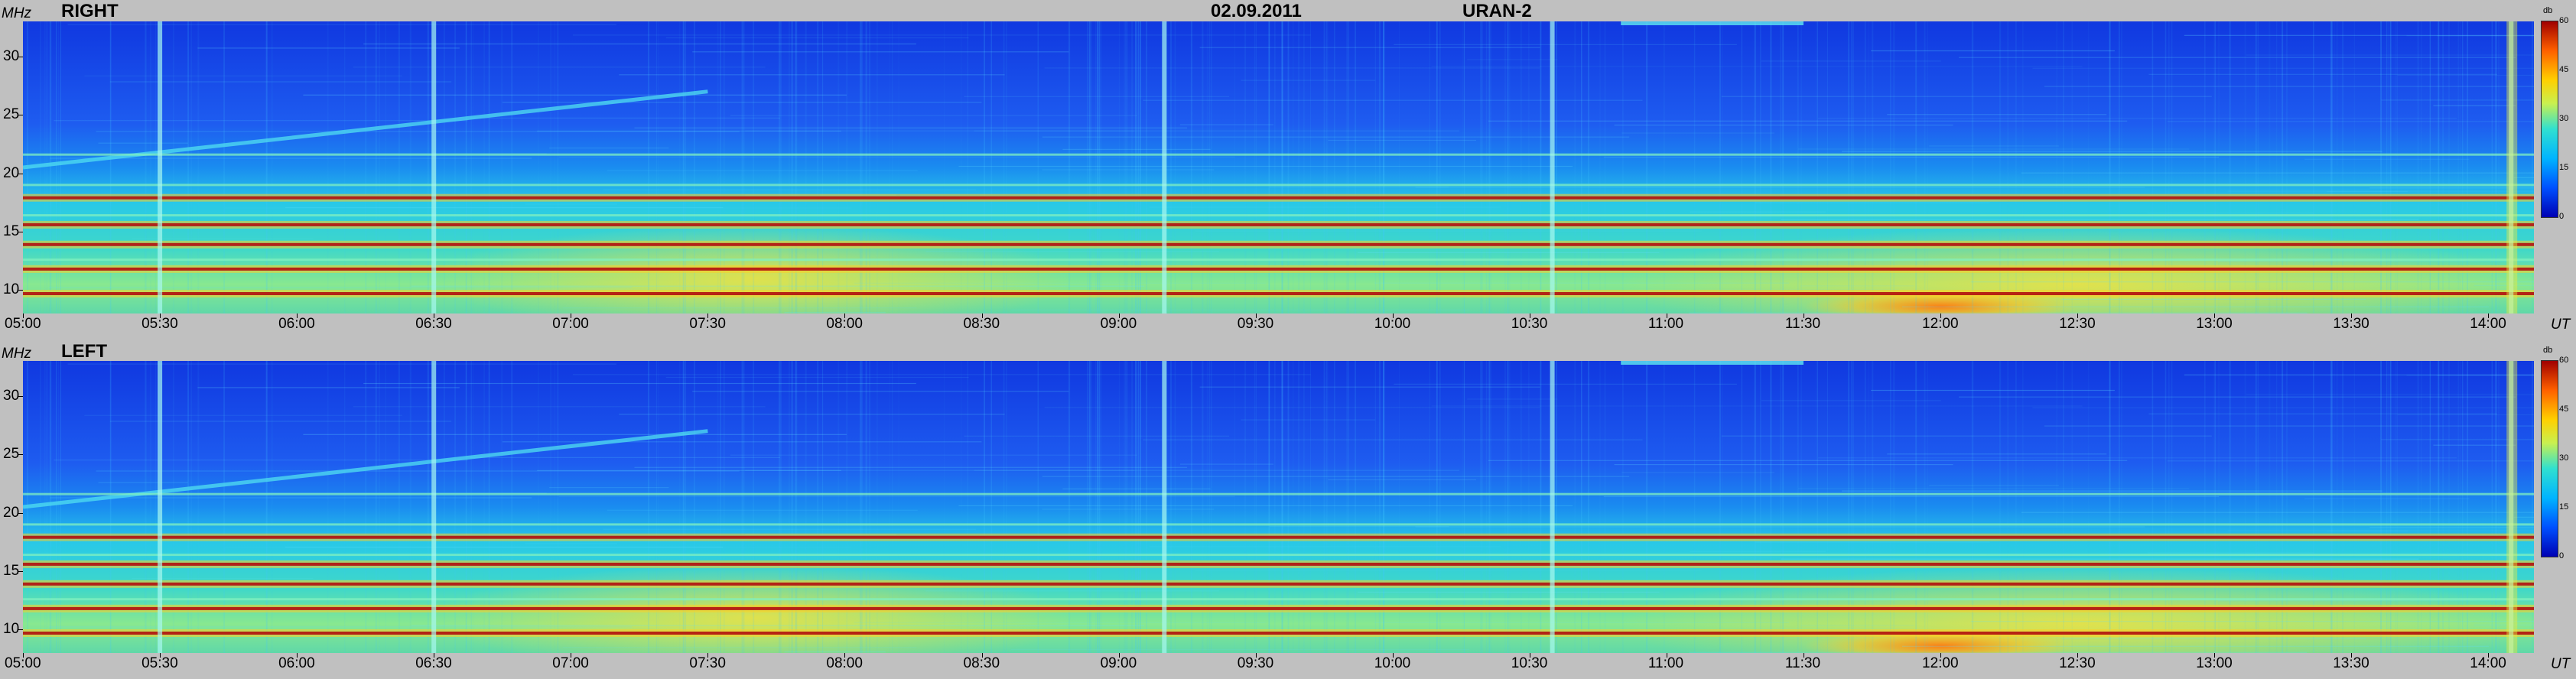  Describe the element at coordinates (2488, 324) in the screenshot. I see `x-tick-label: 14:00` at that location.